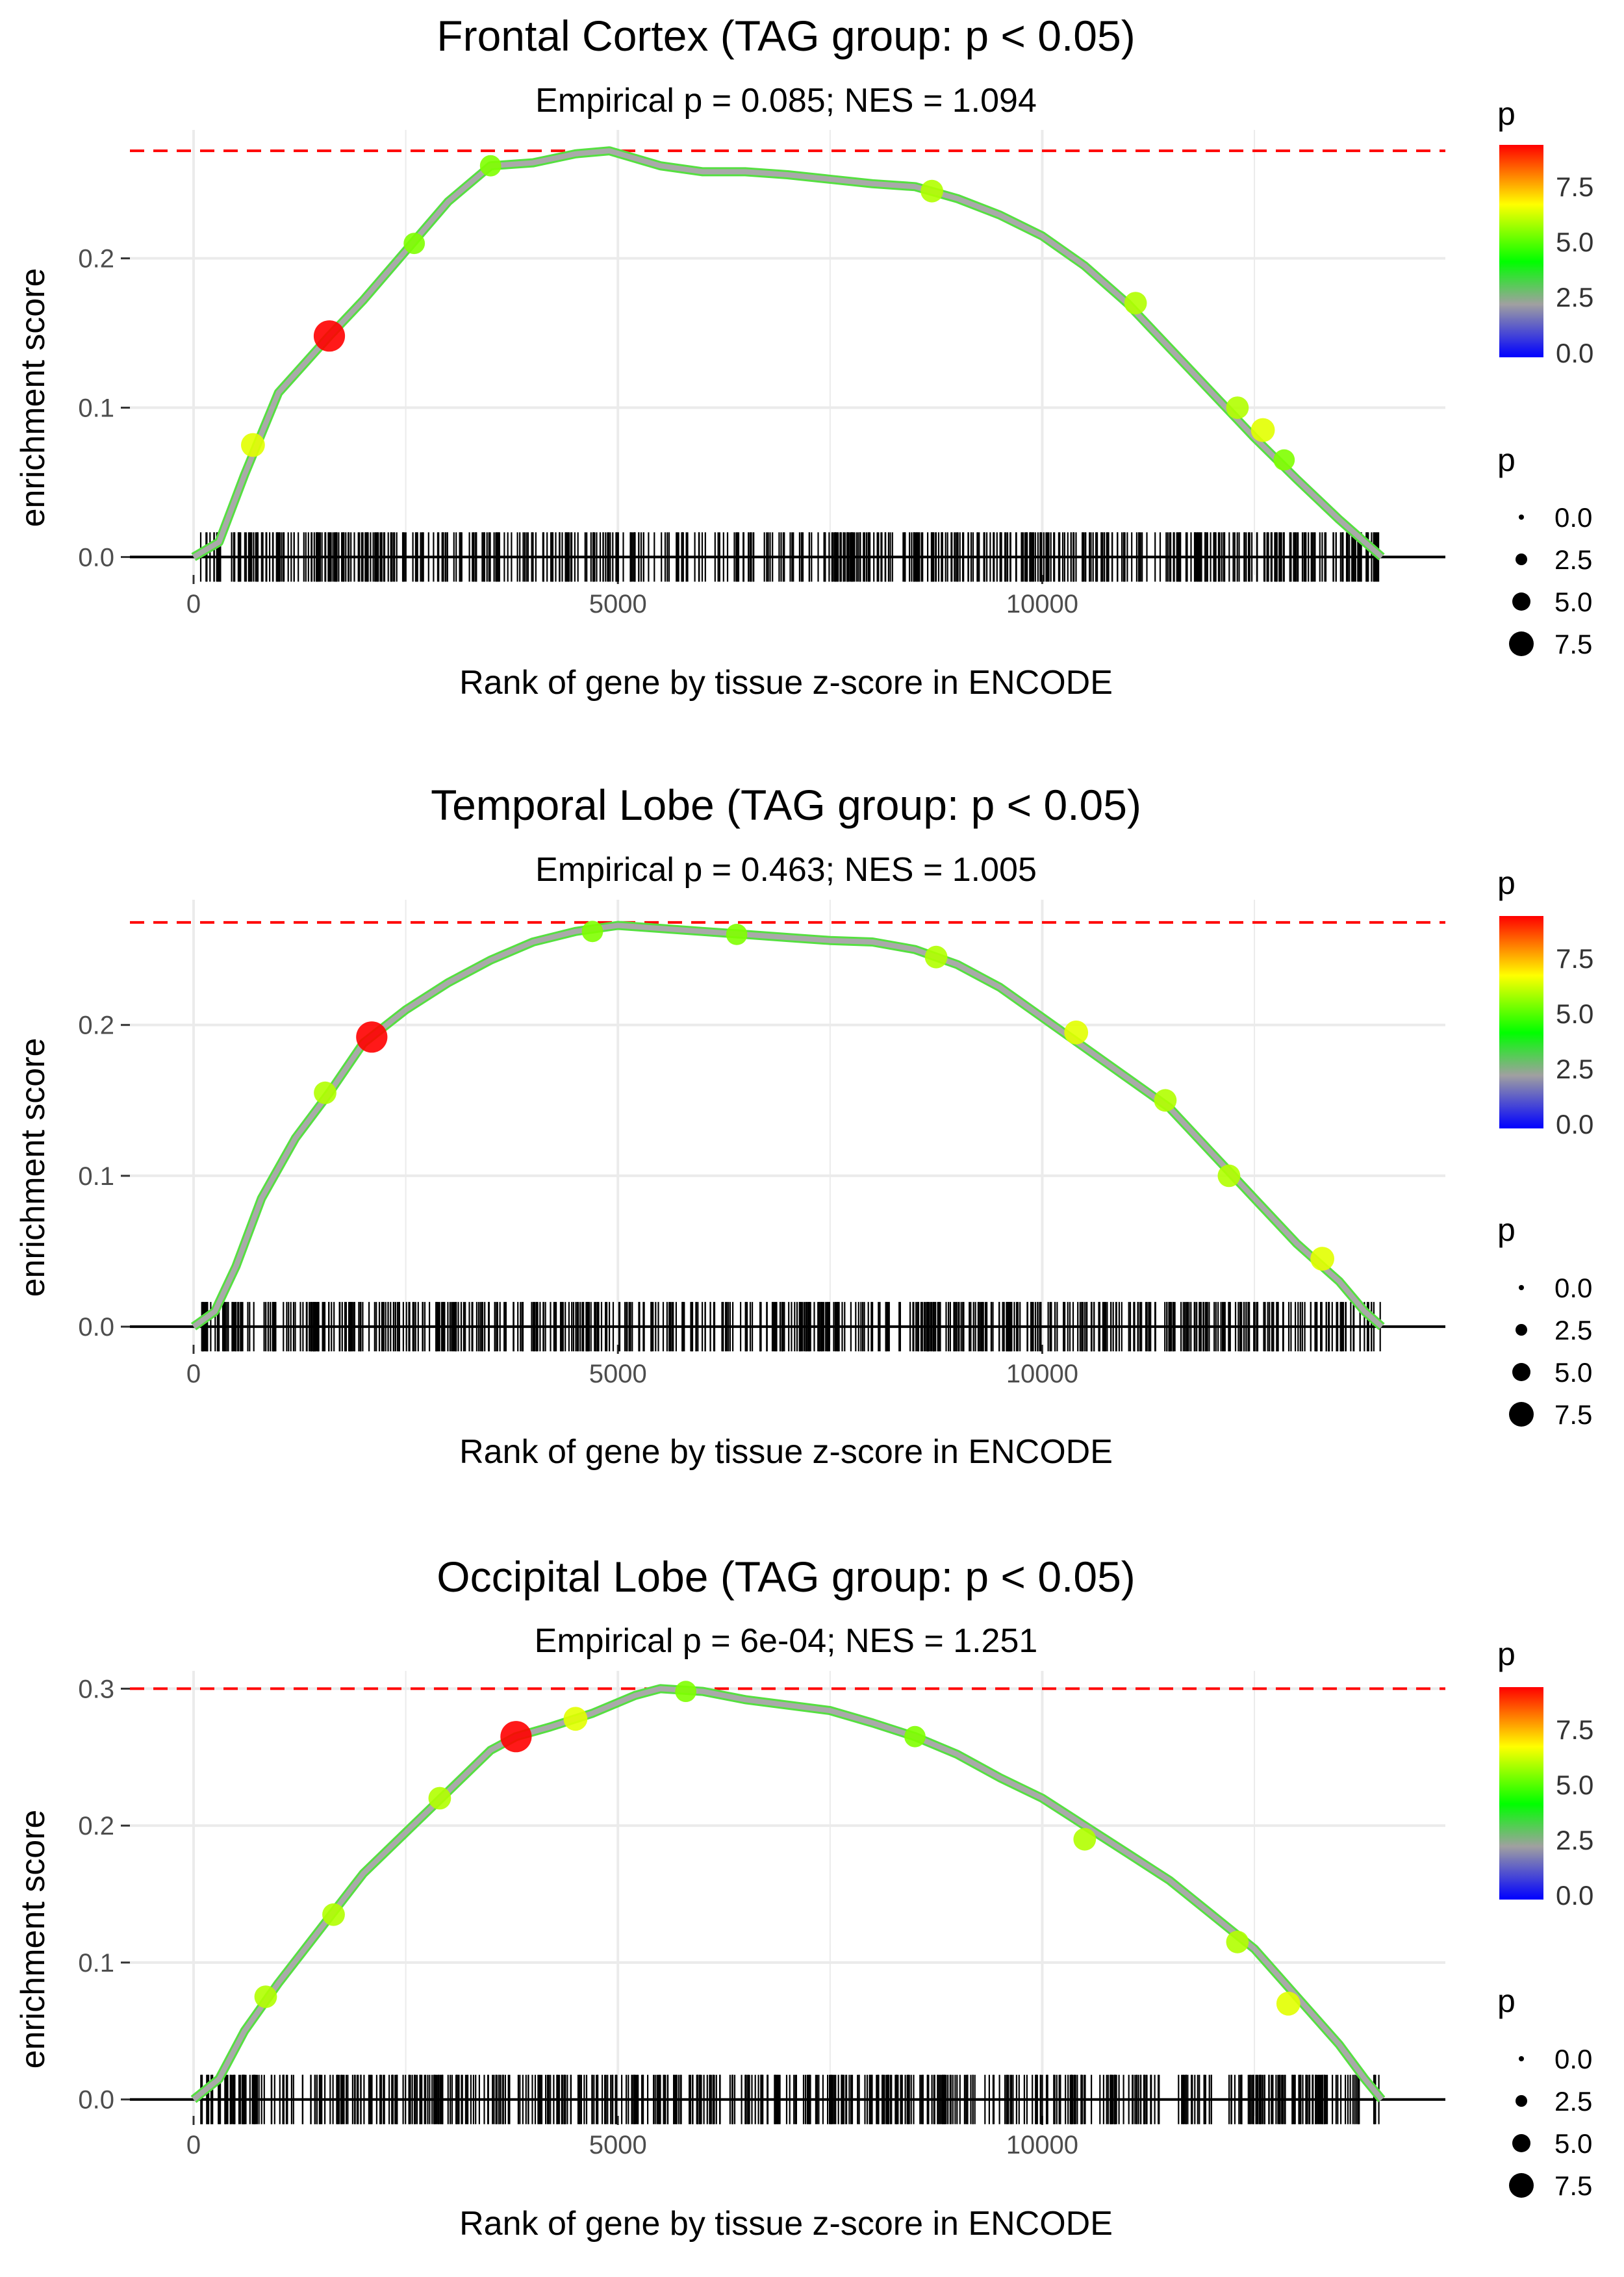  Describe the element at coordinates (786, 101) in the screenshot. I see `chart-subtitle: Empirical p = 0.085; NES = 1.094` at that location.